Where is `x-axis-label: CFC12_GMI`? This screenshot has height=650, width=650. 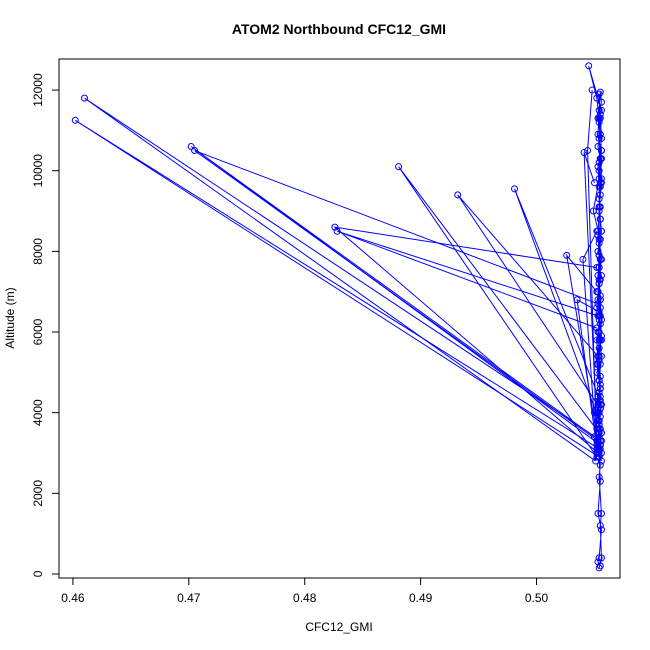
x-axis-label: CFC12_GMI is located at coordinates (338, 627).